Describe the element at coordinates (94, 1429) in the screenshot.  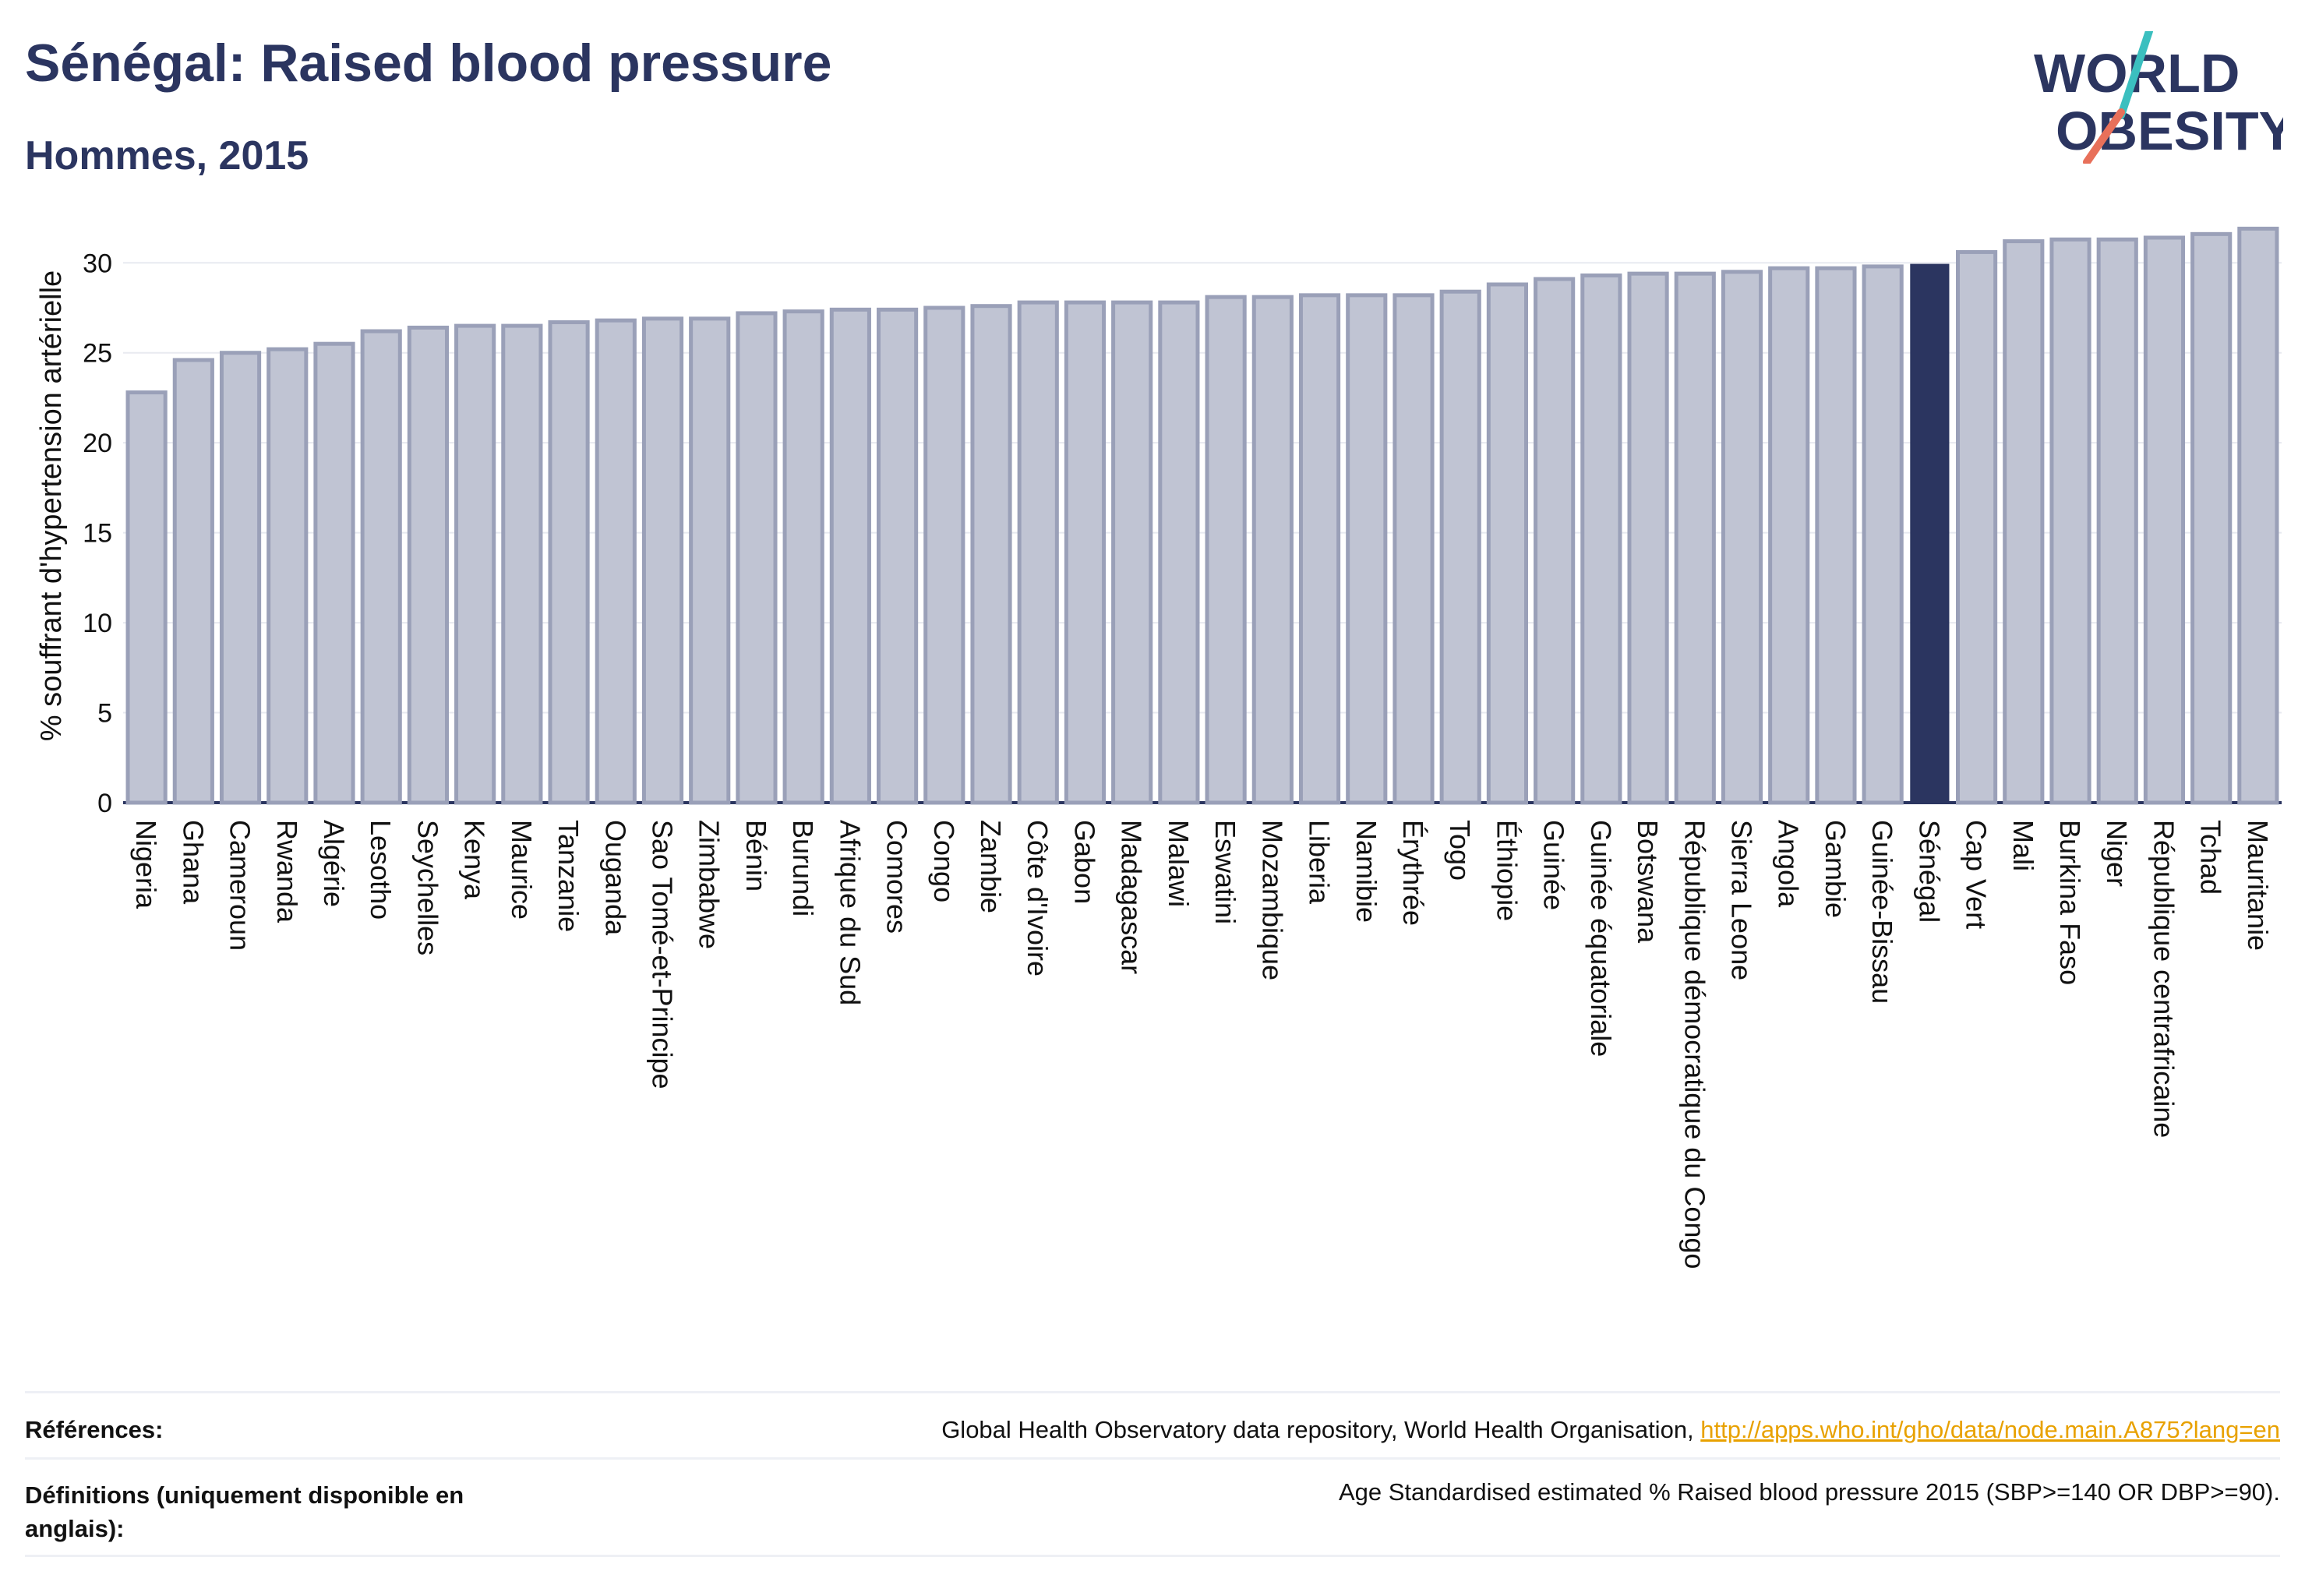
I see `references-label: Références:` at that location.